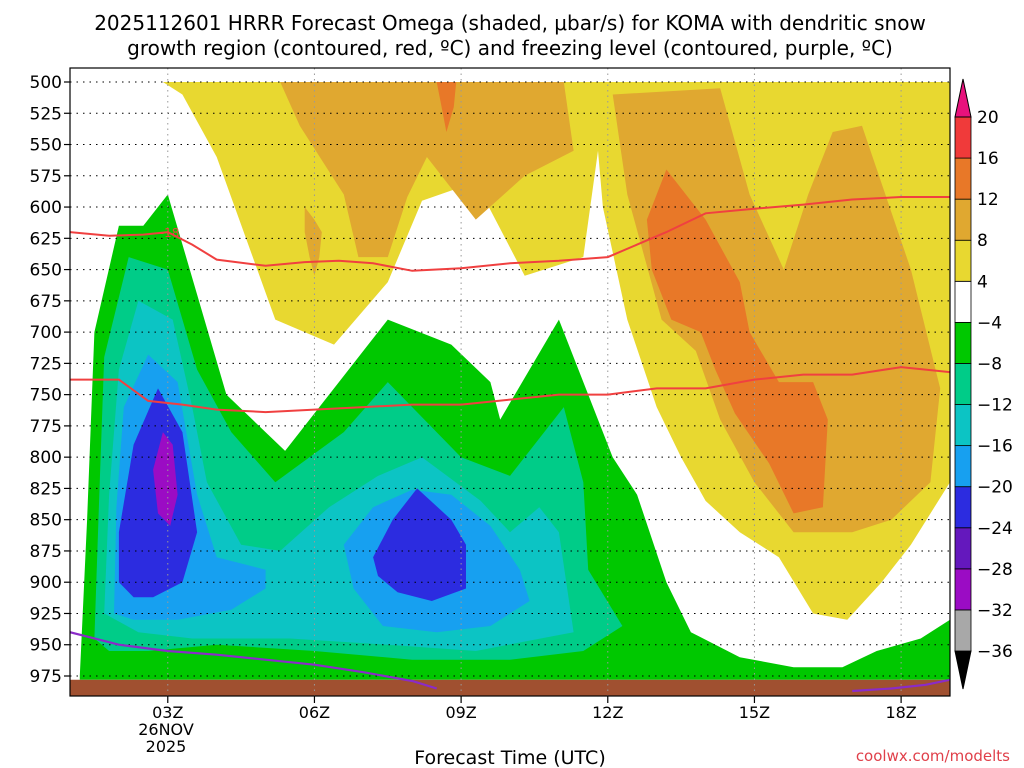  I want to click on y-tick-label-825: 825, so click(46, 489).